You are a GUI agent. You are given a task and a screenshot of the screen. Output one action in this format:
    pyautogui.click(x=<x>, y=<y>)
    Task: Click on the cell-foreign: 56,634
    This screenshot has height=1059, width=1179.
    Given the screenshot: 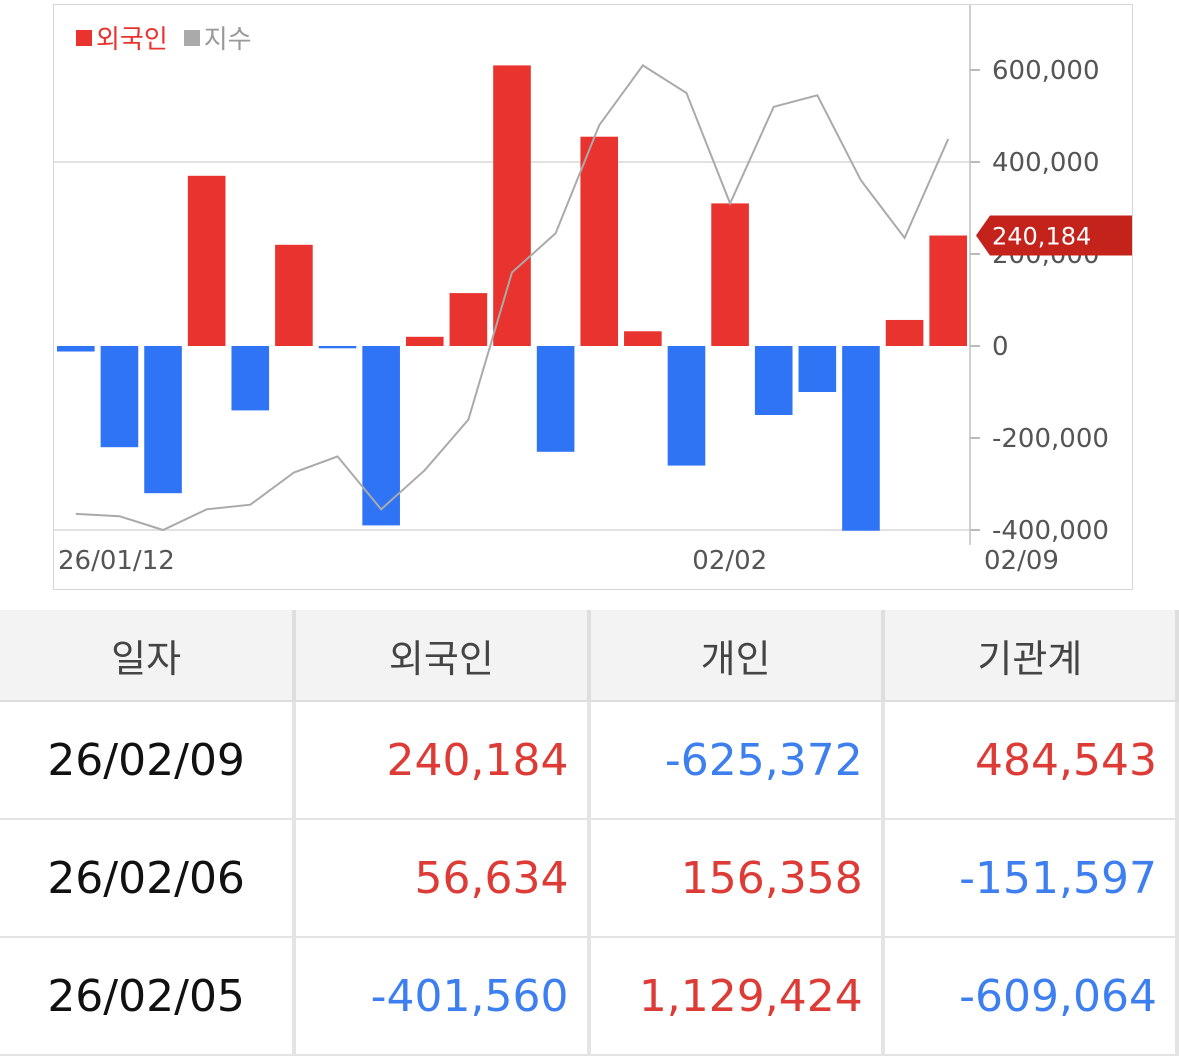 What is the action you would take?
    pyautogui.click(x=442, y=878)
    